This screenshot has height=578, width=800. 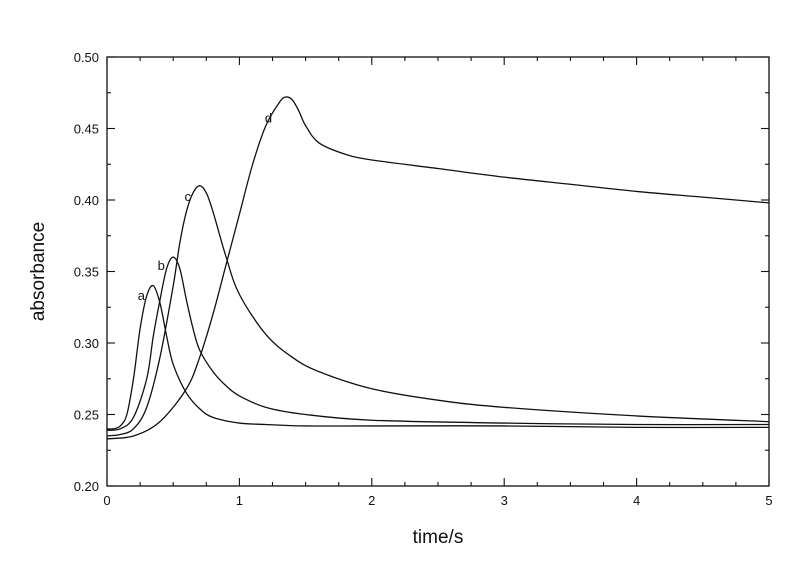 I want to click on y-axis-label: absorbance, so click(x=38, y=271).